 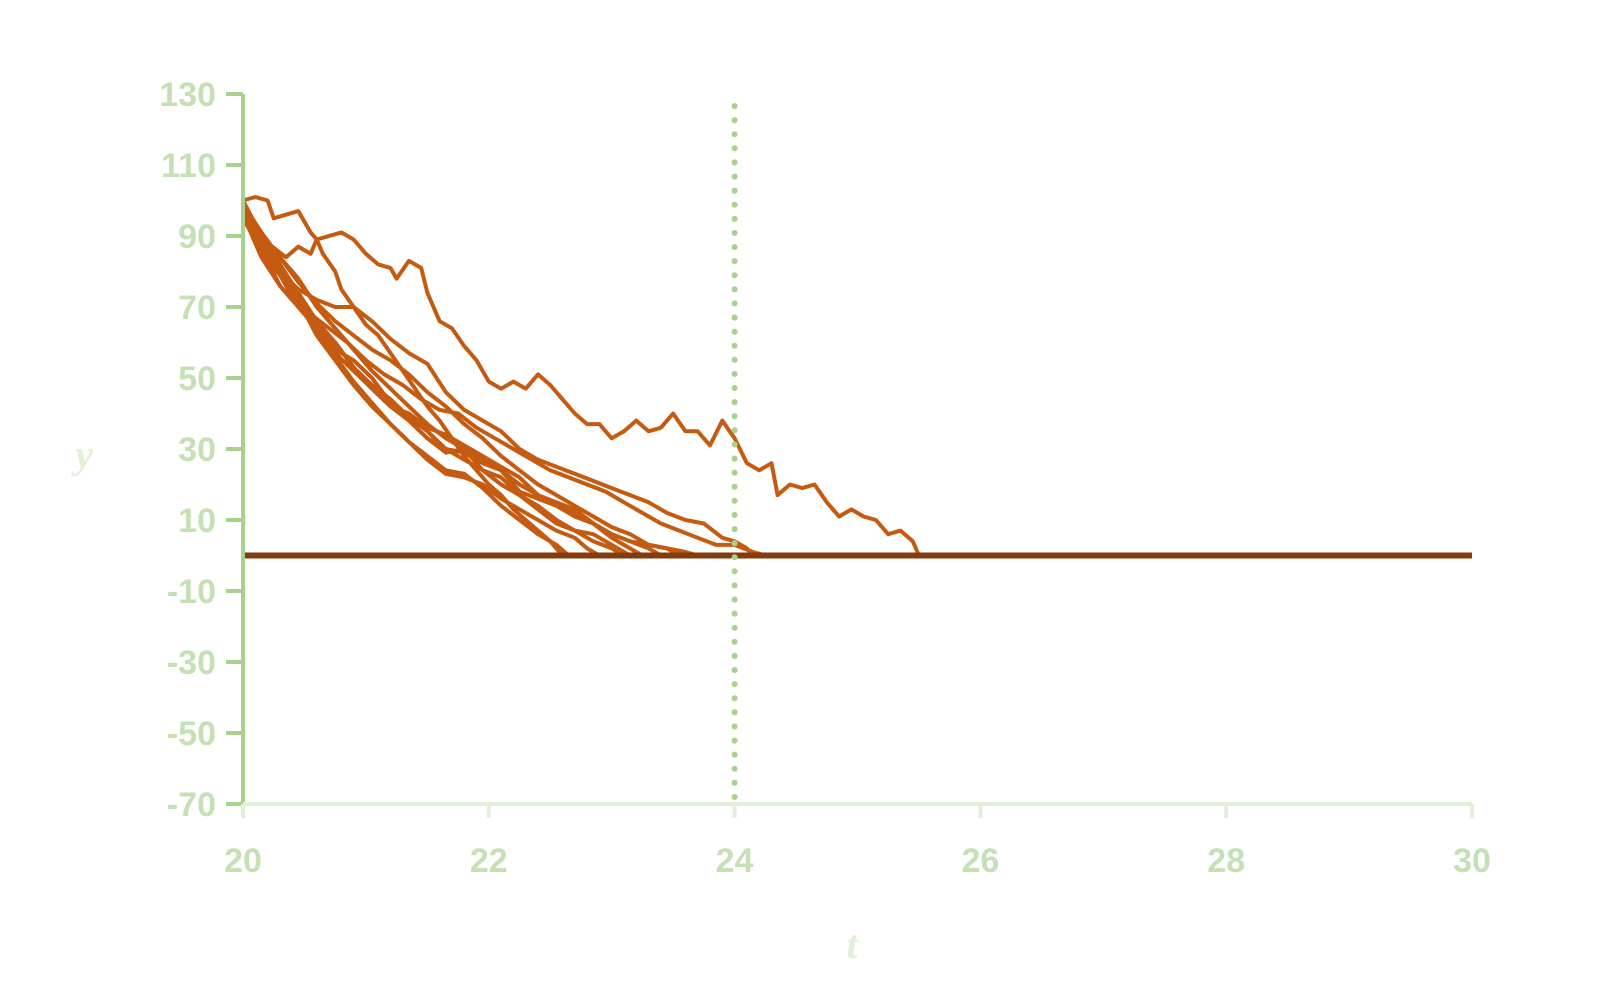 I want to click on x-tick-label: 20, so click(x=243, y=861).